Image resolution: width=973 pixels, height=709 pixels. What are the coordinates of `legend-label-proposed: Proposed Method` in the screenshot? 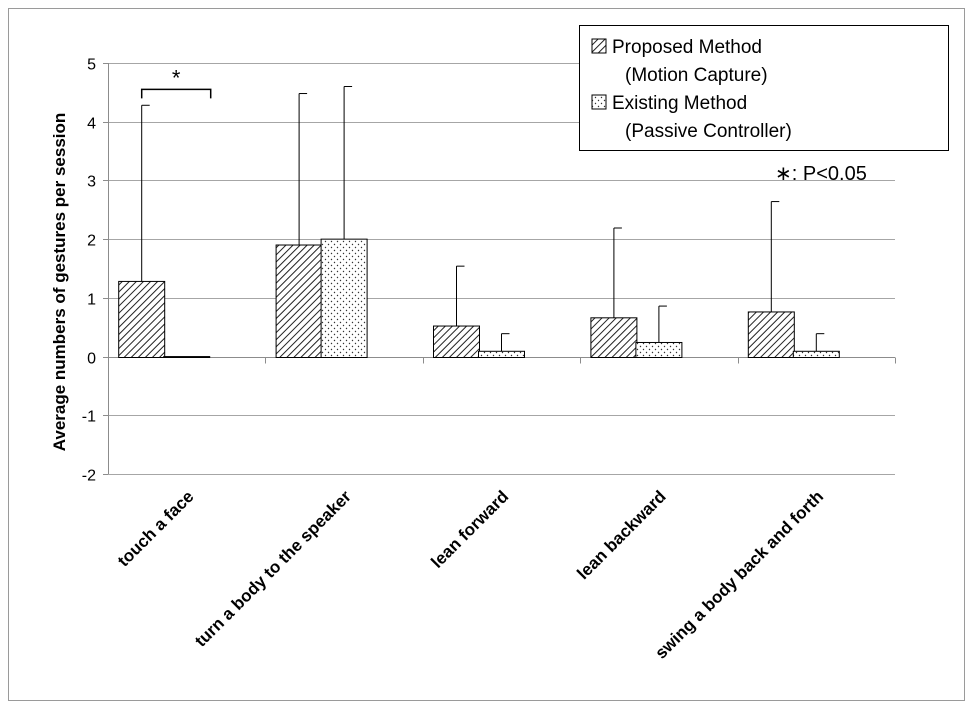 It's located at (687, 47).